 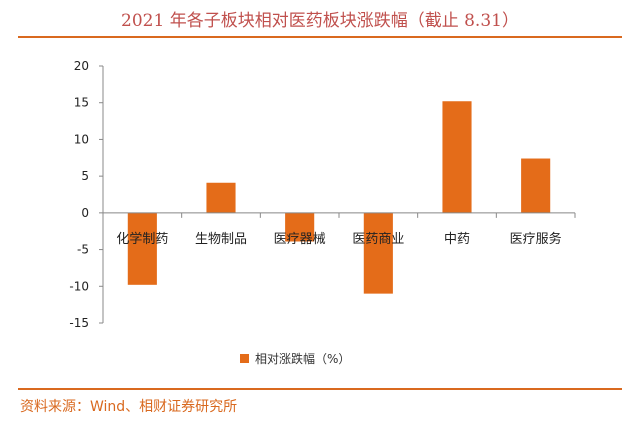 I want to click on y-tick-label: -15, so click(x=79, y=323).